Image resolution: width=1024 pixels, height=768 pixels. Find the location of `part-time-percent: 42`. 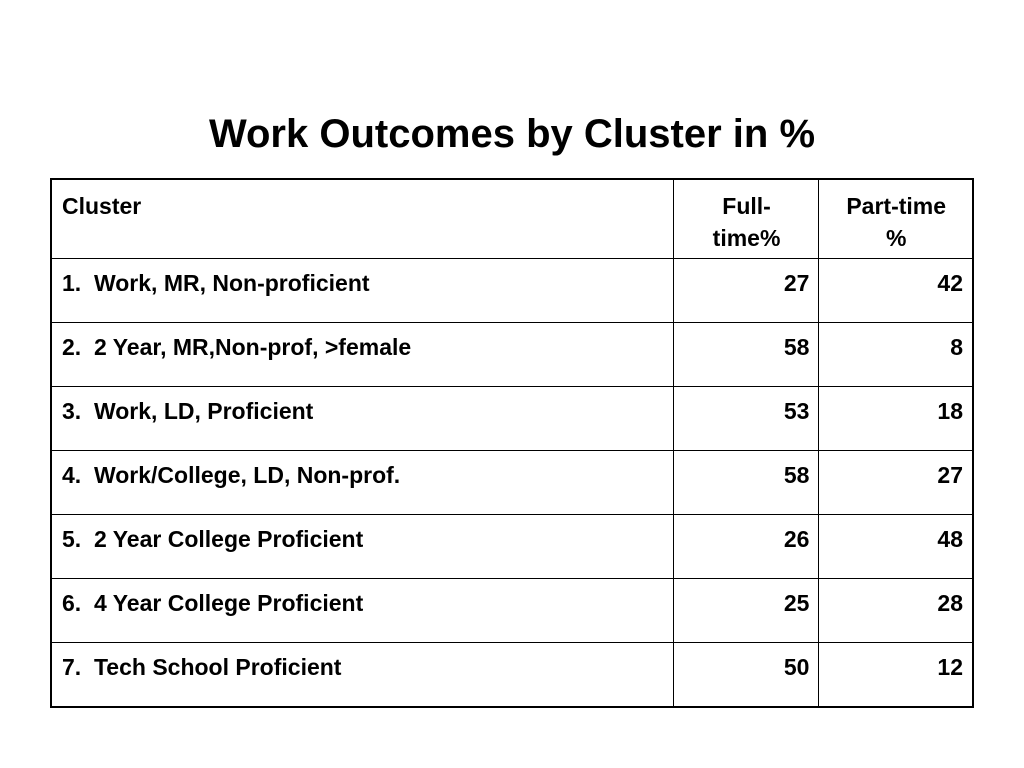

part-time-percent: 42 is located at coordinates (896, 290).